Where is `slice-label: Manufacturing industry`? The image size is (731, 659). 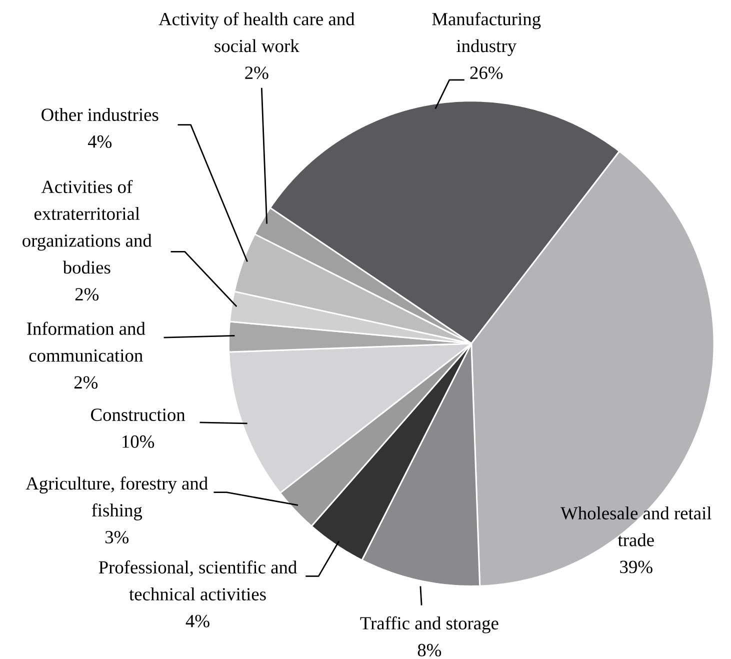
slice-label: Manufacturing industry is located at coordinates (486, 34).